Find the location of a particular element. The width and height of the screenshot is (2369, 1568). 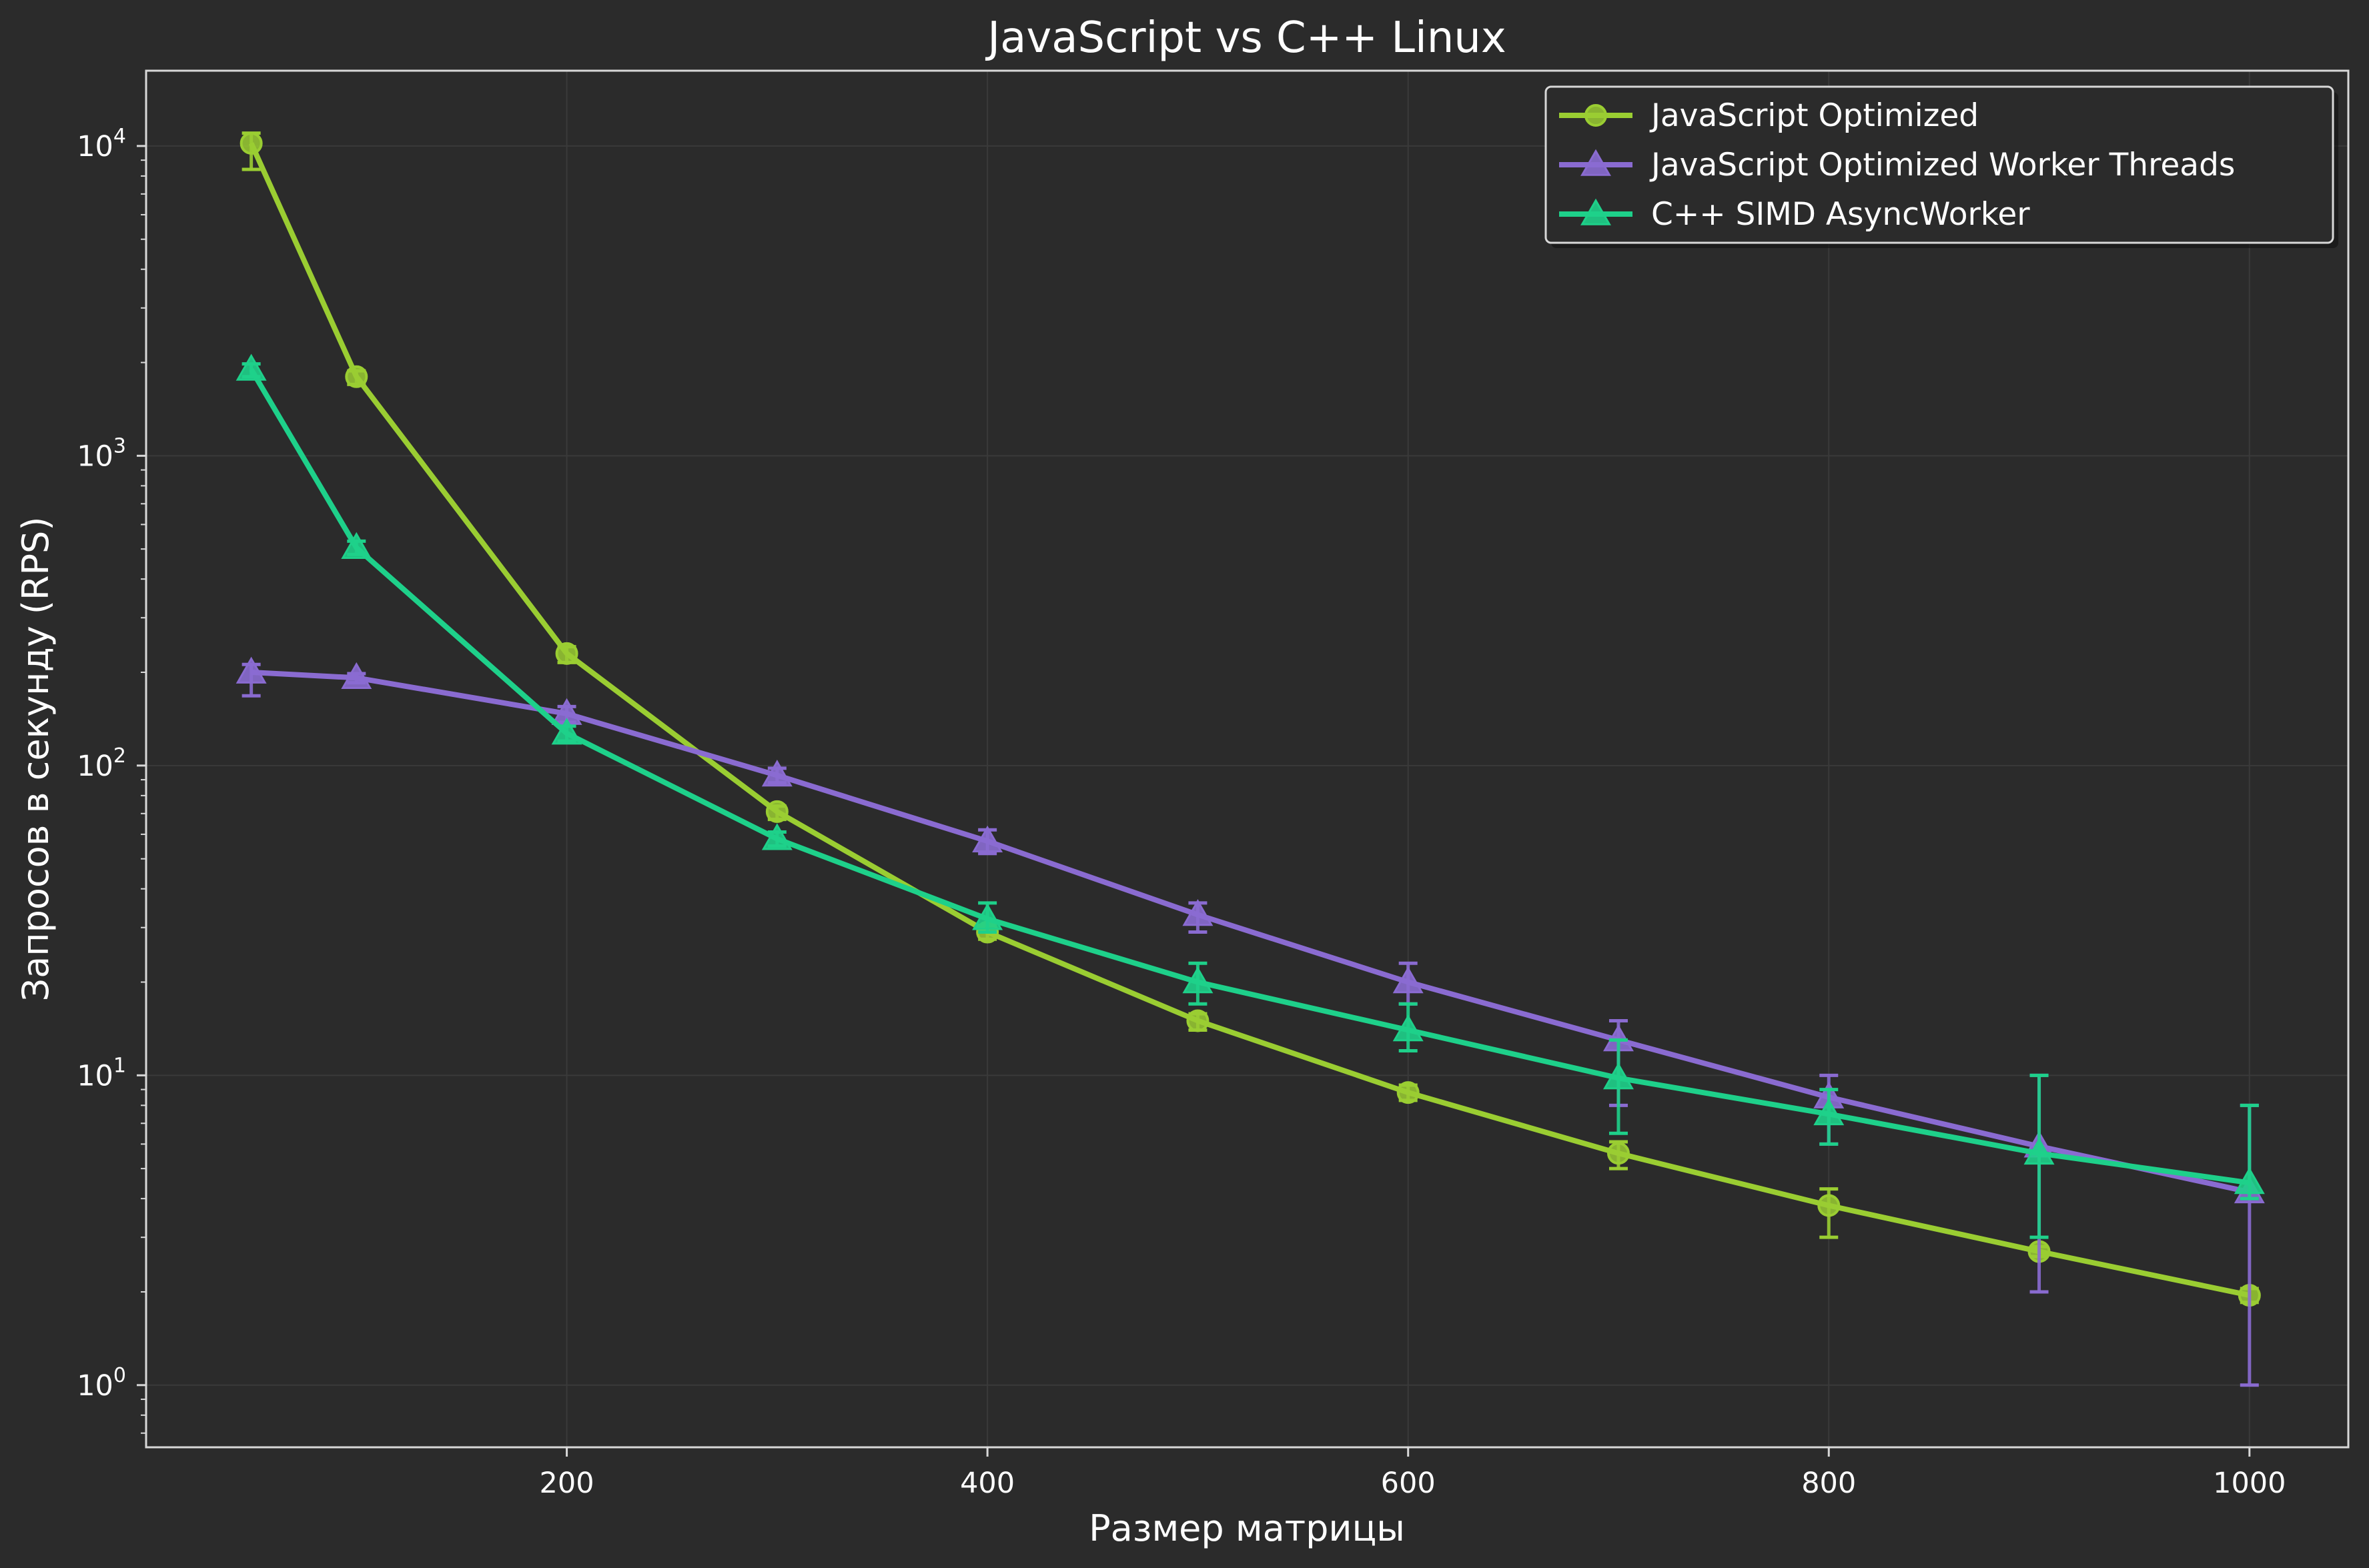

x-tick-label: 200 is located at coordinates (567, 1483).